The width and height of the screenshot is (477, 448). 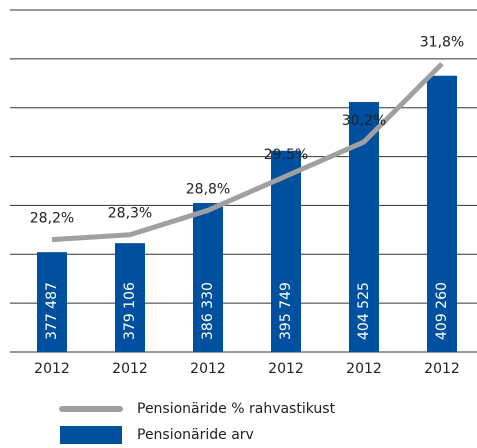 I want to click on bar-value-label: 377 487, so click(x=52, y=311).